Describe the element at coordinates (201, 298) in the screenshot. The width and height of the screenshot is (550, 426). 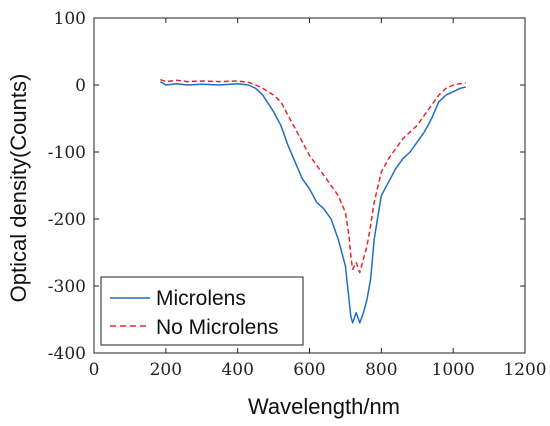
I see `legend-label-microlens: Microlens` at that location.